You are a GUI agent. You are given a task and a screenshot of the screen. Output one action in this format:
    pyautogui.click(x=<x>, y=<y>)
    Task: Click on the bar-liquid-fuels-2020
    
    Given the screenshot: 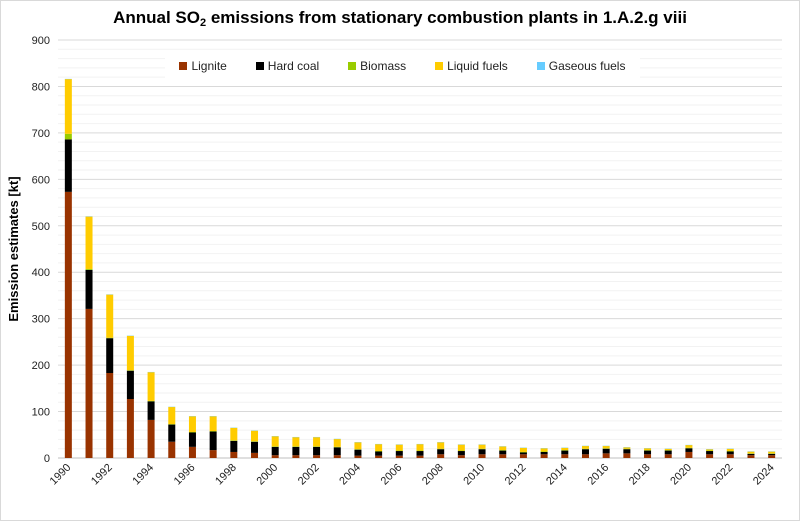 What is the action you would take?
    pyautogui.click(x=689, y=446)
    